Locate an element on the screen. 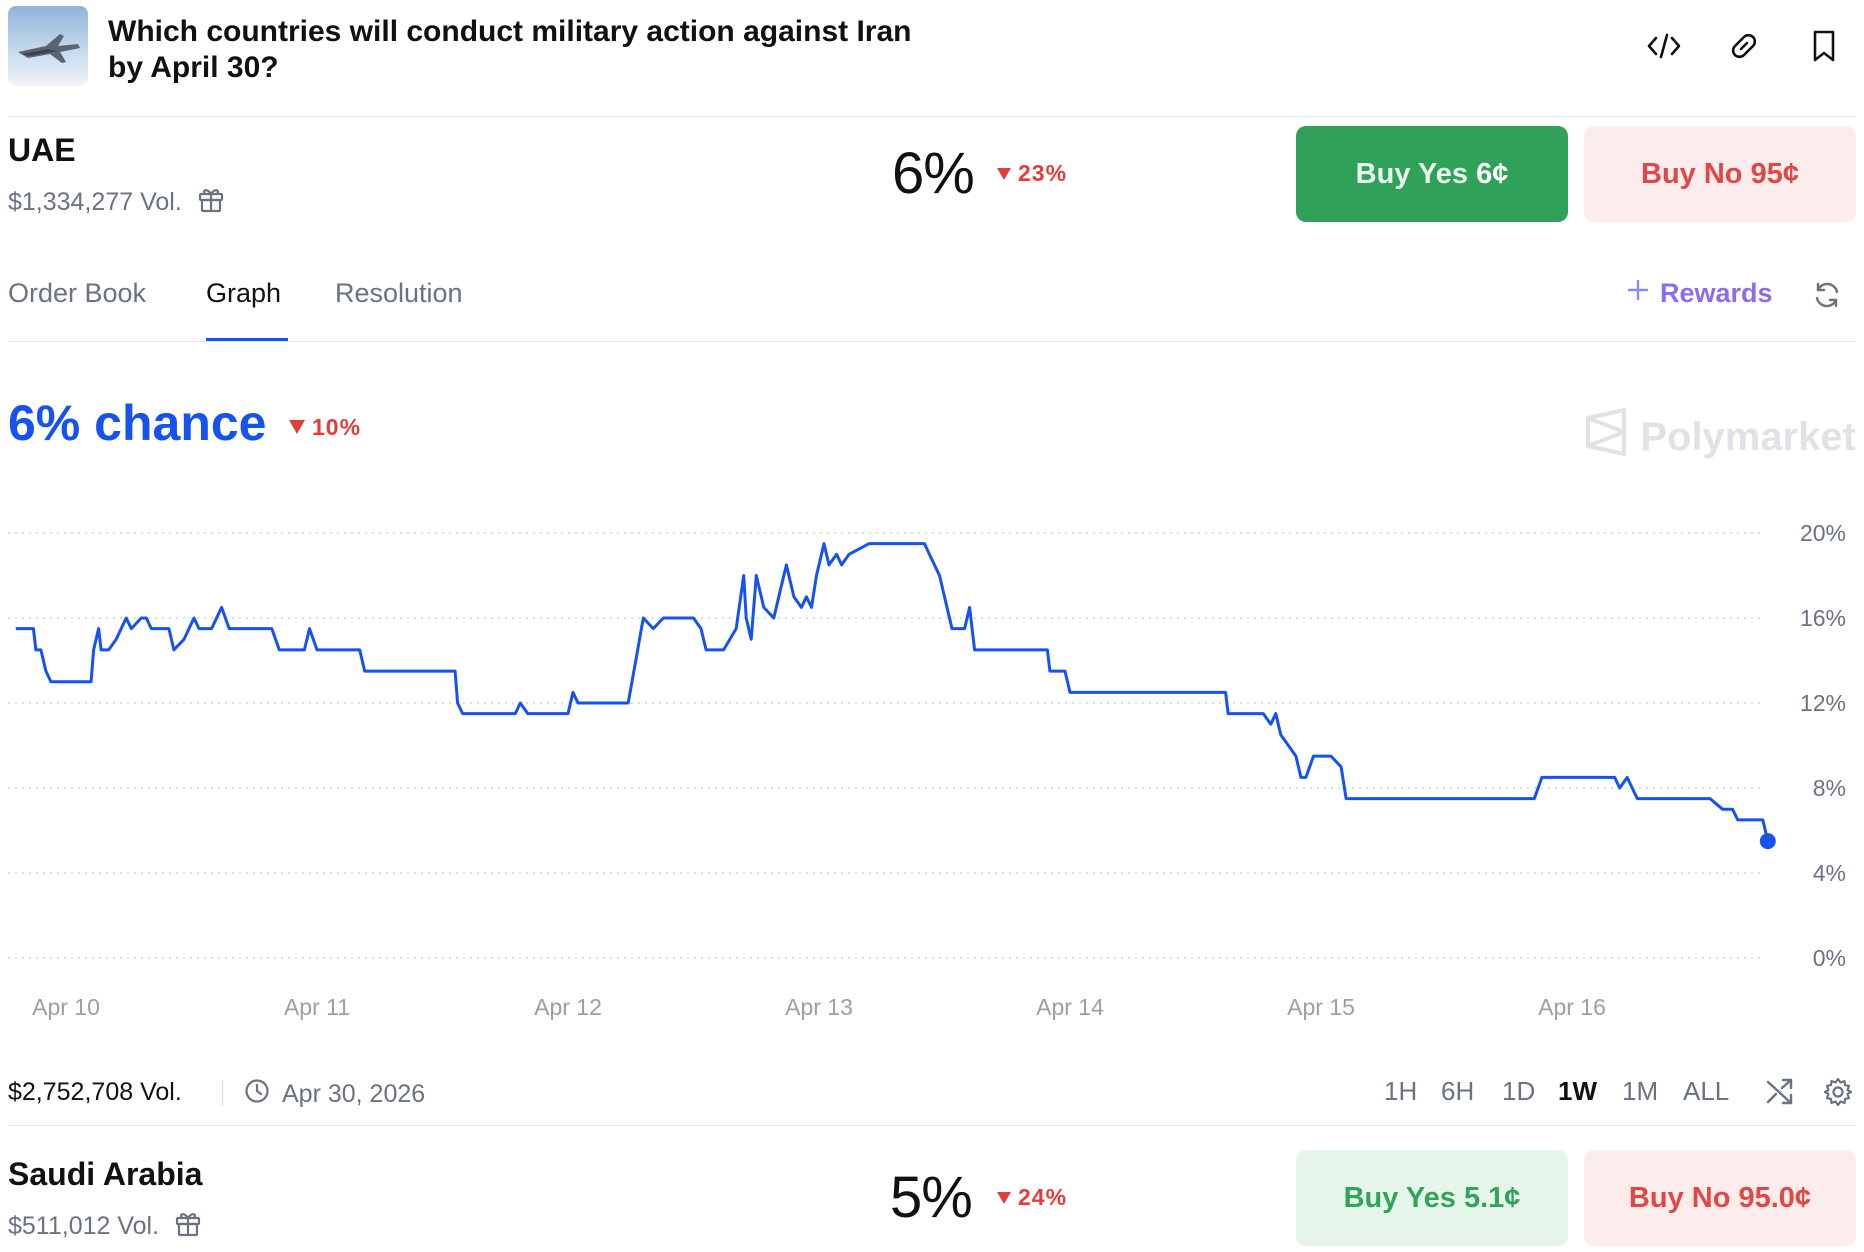  x-tick-label: Apr 15 is located at coordinates (1321, 1007).